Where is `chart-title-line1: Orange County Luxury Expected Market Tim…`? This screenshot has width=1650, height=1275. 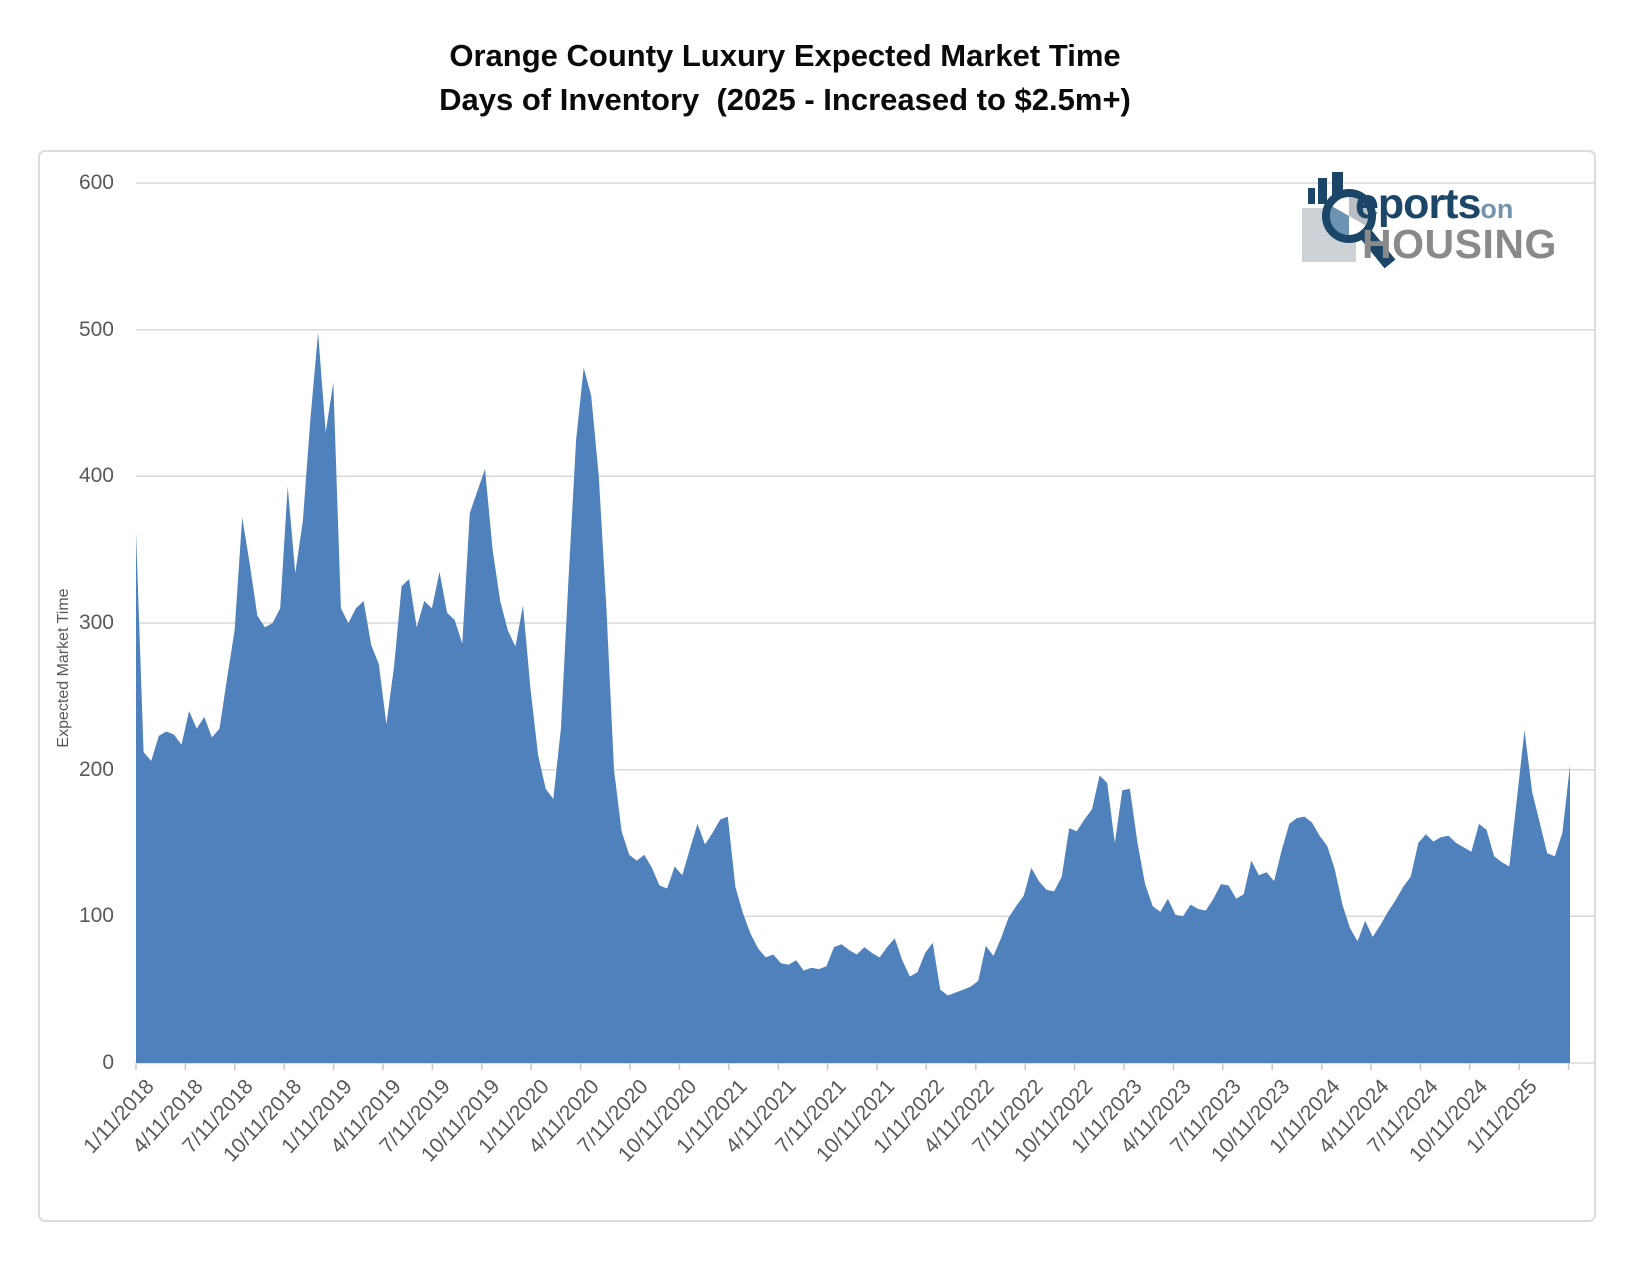
chart-title-line1: Orange County Luxury Expected Market Tim… is located at coordinates (785, 55).